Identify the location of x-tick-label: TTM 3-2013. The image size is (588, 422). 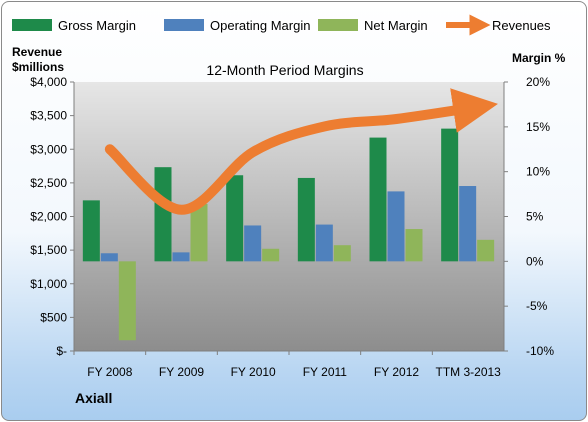
(468, 372).